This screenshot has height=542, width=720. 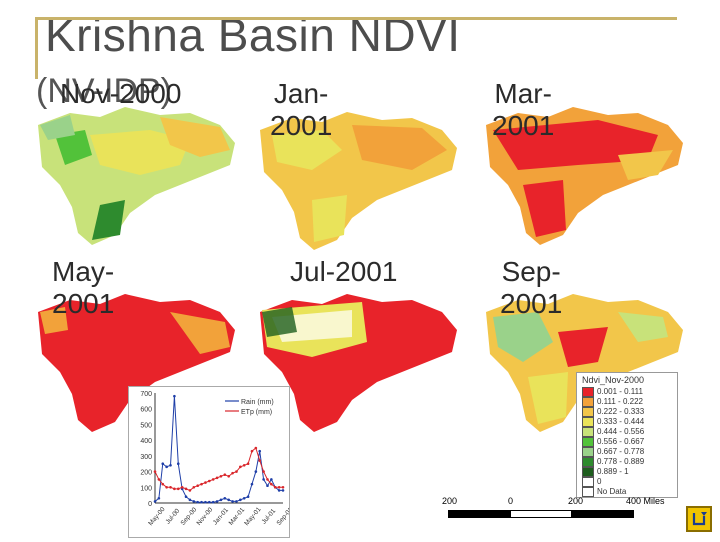 I want to click on legend-item: No Data, so click(x=604, y=492).